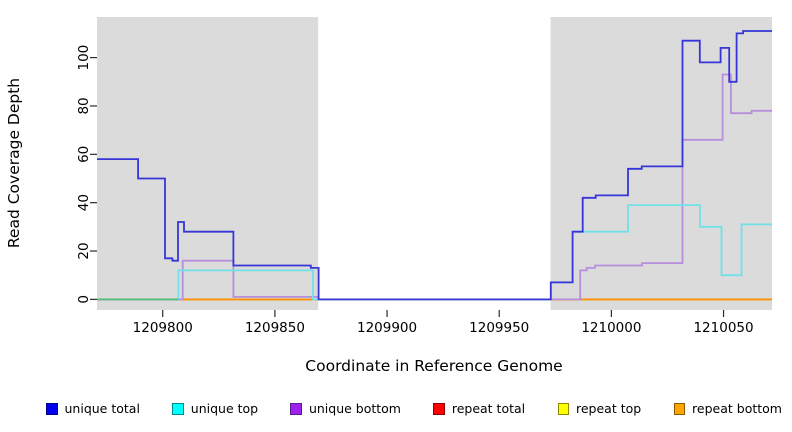 This screenshot has width=792, height=432. Describe the element at coordinates (611, 328) in the screenshot. I see `x-tick-label: 1210000` at that location.